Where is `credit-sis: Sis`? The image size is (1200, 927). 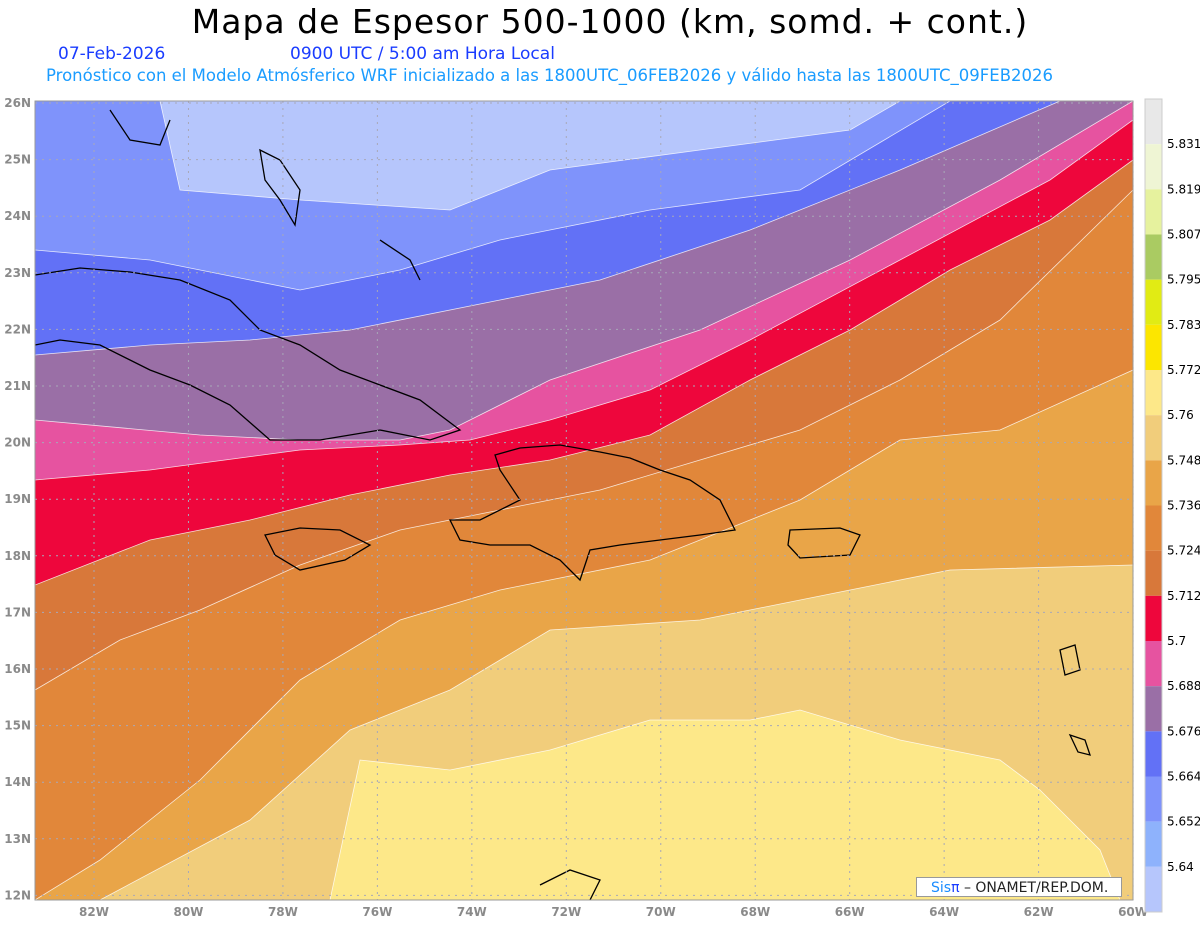
credit-sis: Sis is located at coordinates (941, 888).